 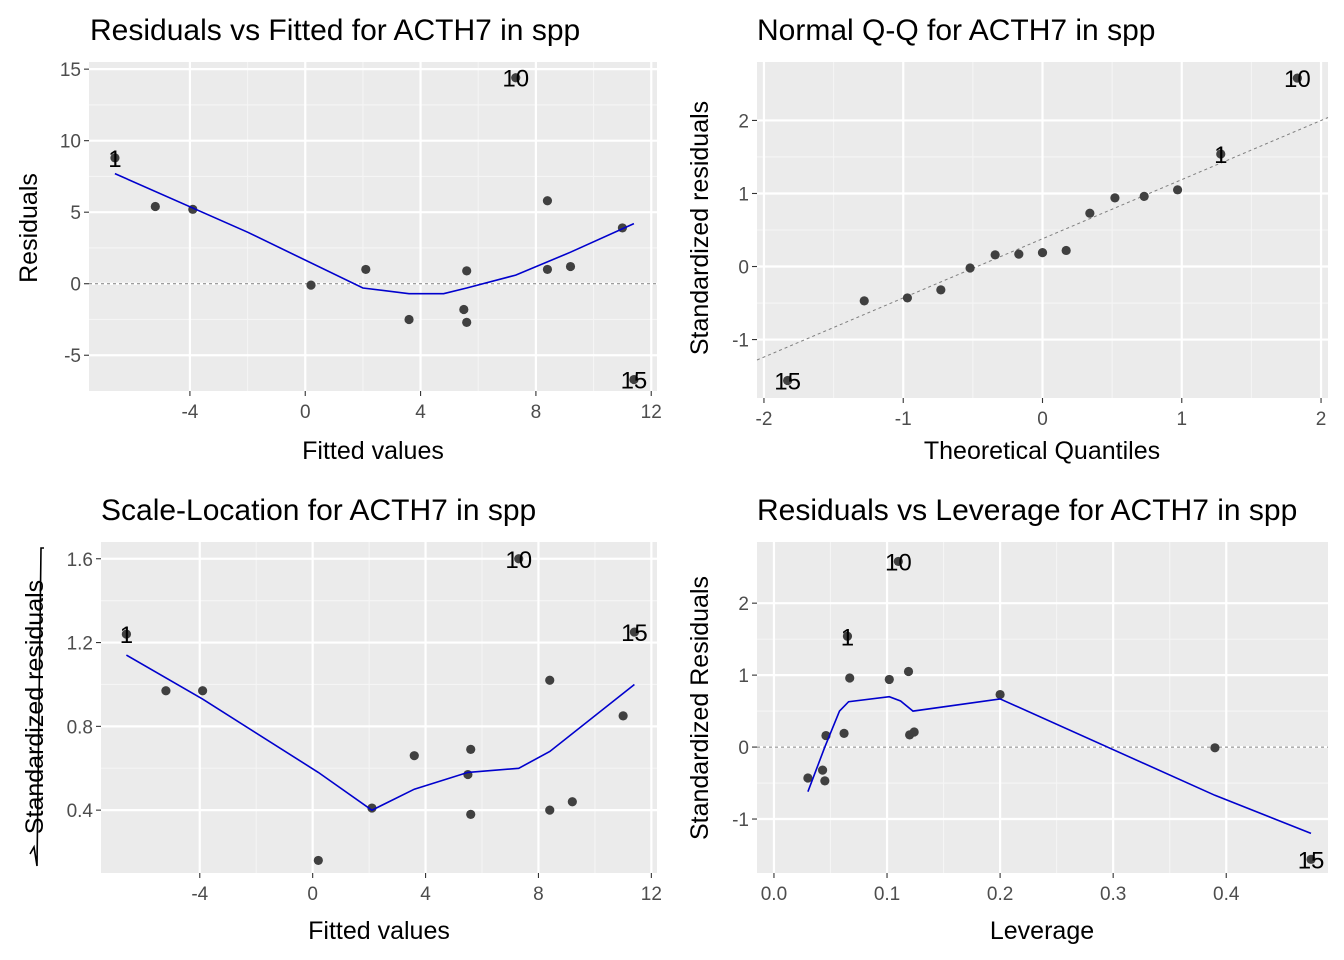 What do you see at coordinates (1181, 419) in the screenshot?
I see `x-tick-label: 1` at bounding box center [1181, 419].